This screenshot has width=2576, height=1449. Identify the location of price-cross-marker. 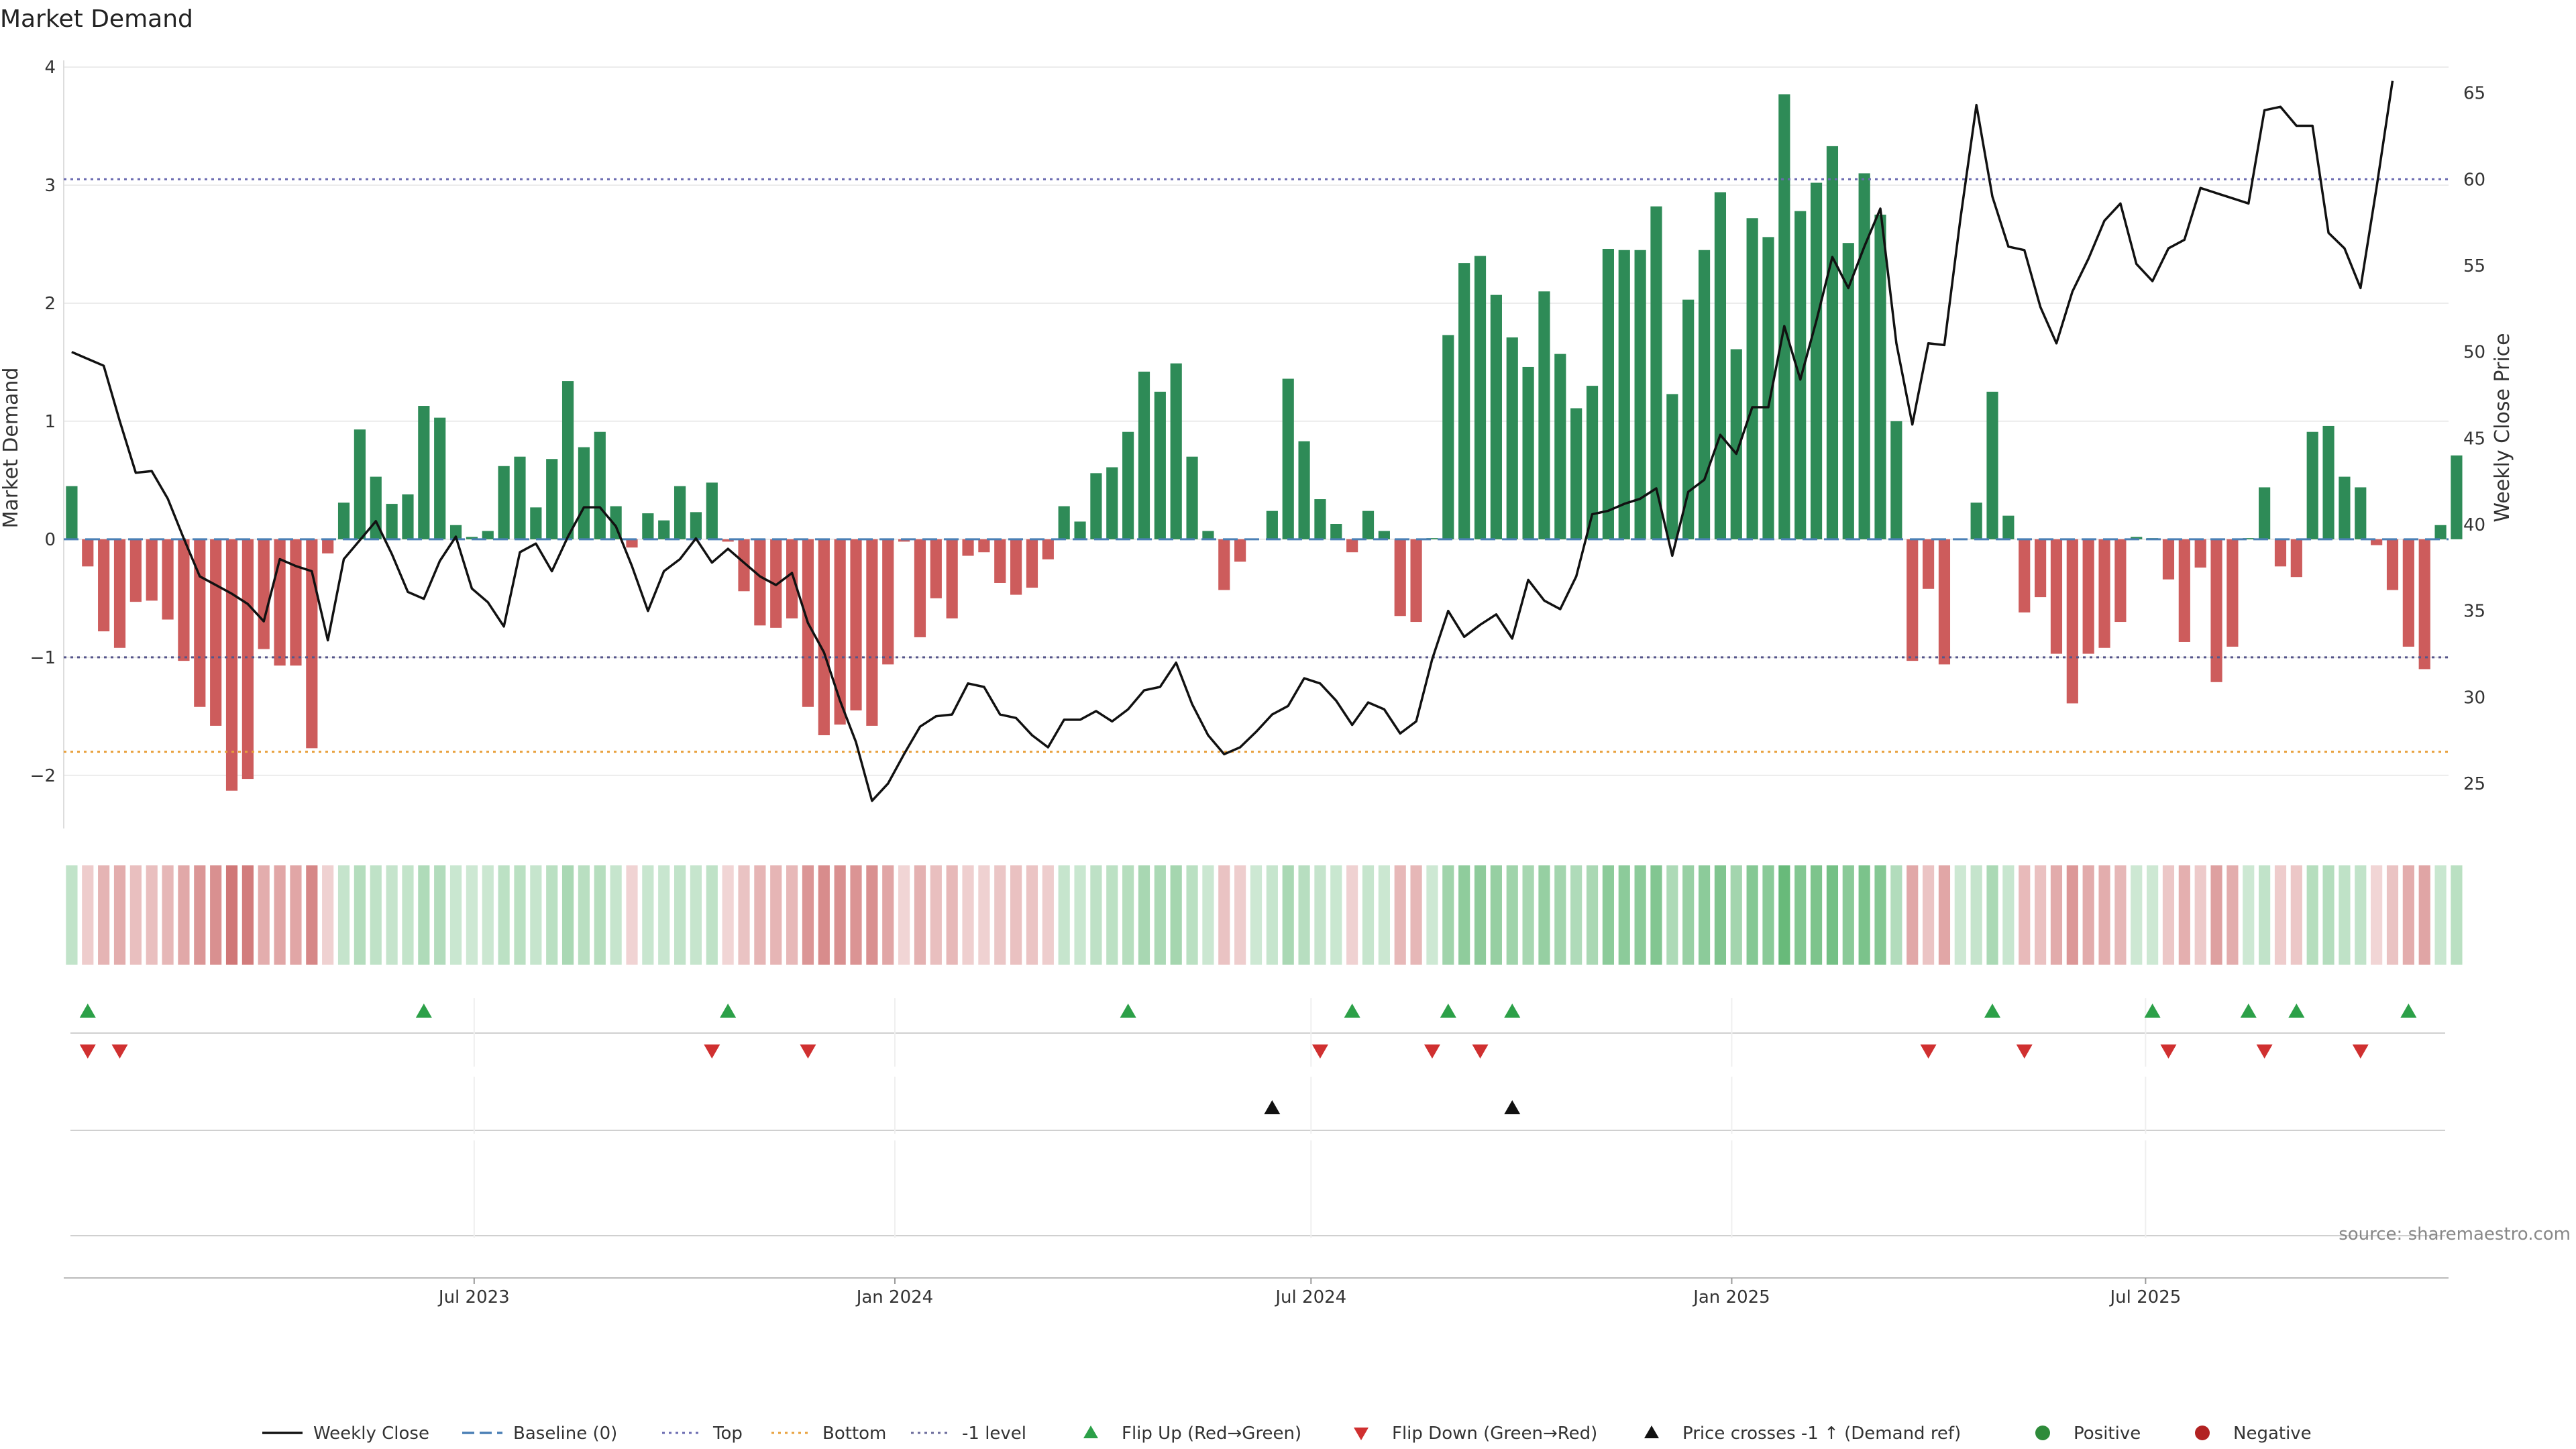
(1272, 1107).